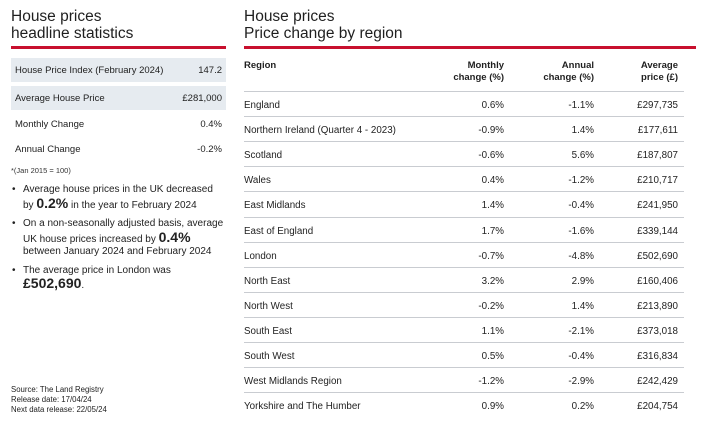  Describe the element at coordinates (275, 206) in the screenshot. I see `cell-region: East Midlands` at that location.